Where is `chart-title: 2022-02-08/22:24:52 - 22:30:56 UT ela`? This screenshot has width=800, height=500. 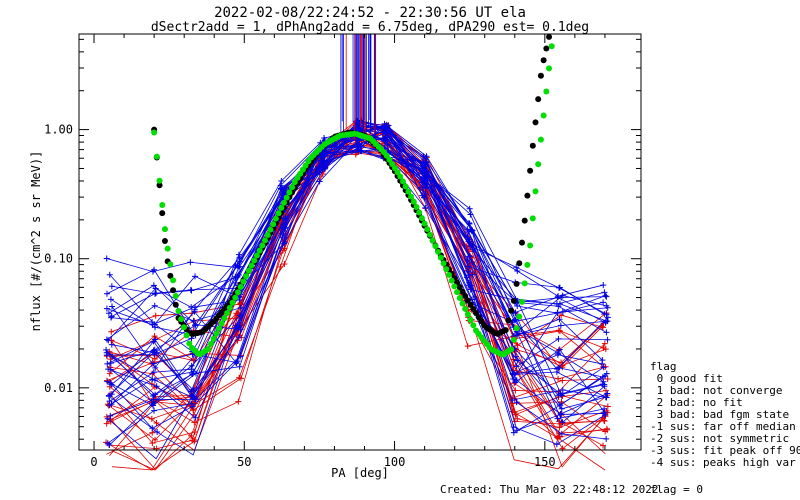
chart-title: 2022-02-08/22:24:52 - 22:30:56 UT ela is located at coordinates (370, 13).